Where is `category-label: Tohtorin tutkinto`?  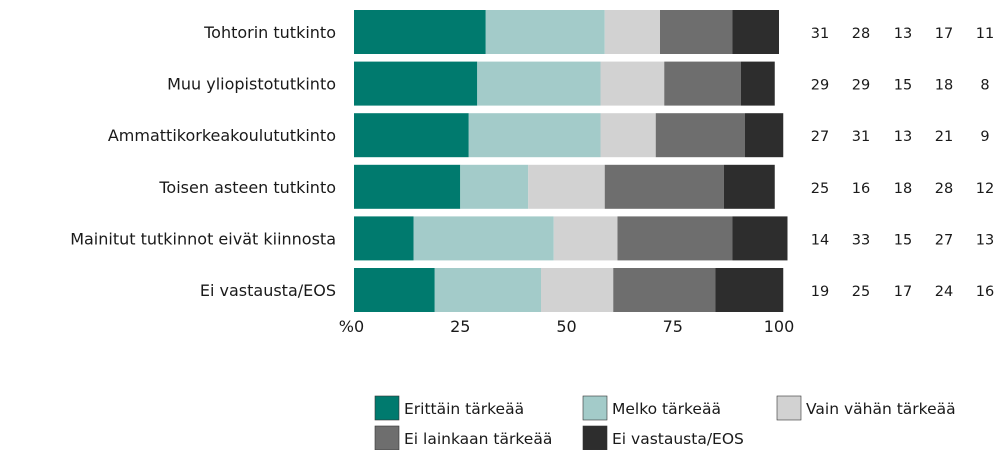 category-label: Tohtorin tutkinto is located at coordinates (269, 32).